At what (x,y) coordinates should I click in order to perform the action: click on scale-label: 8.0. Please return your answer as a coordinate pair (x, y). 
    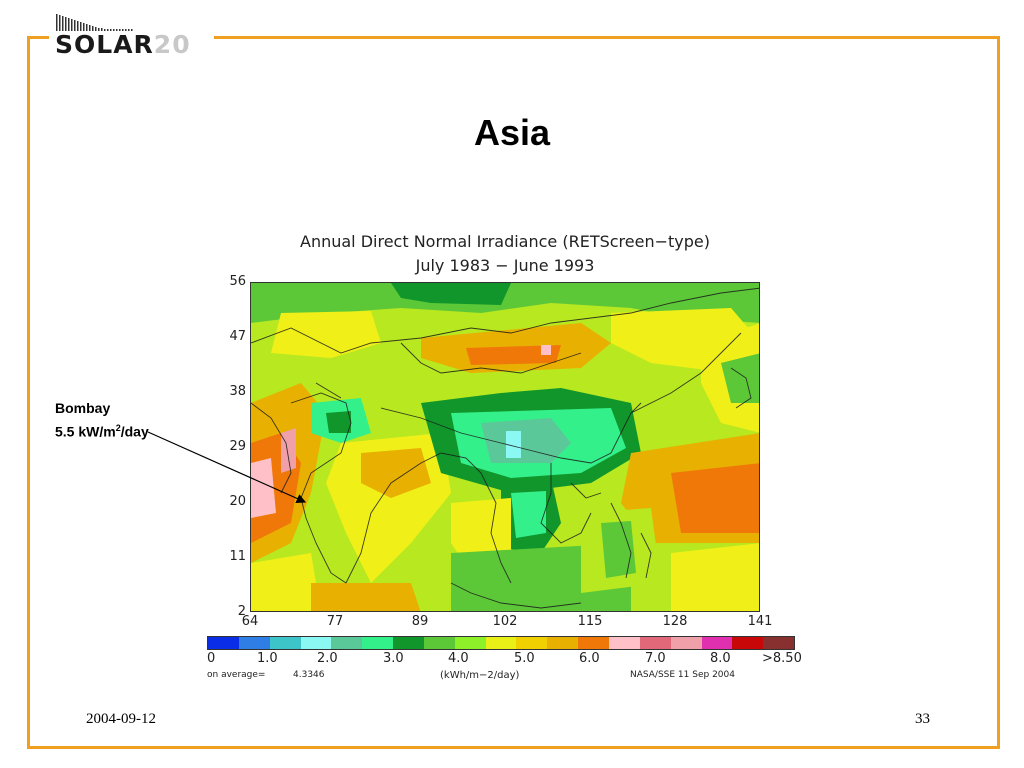
    Looking at the image, I should click on (720, 658).